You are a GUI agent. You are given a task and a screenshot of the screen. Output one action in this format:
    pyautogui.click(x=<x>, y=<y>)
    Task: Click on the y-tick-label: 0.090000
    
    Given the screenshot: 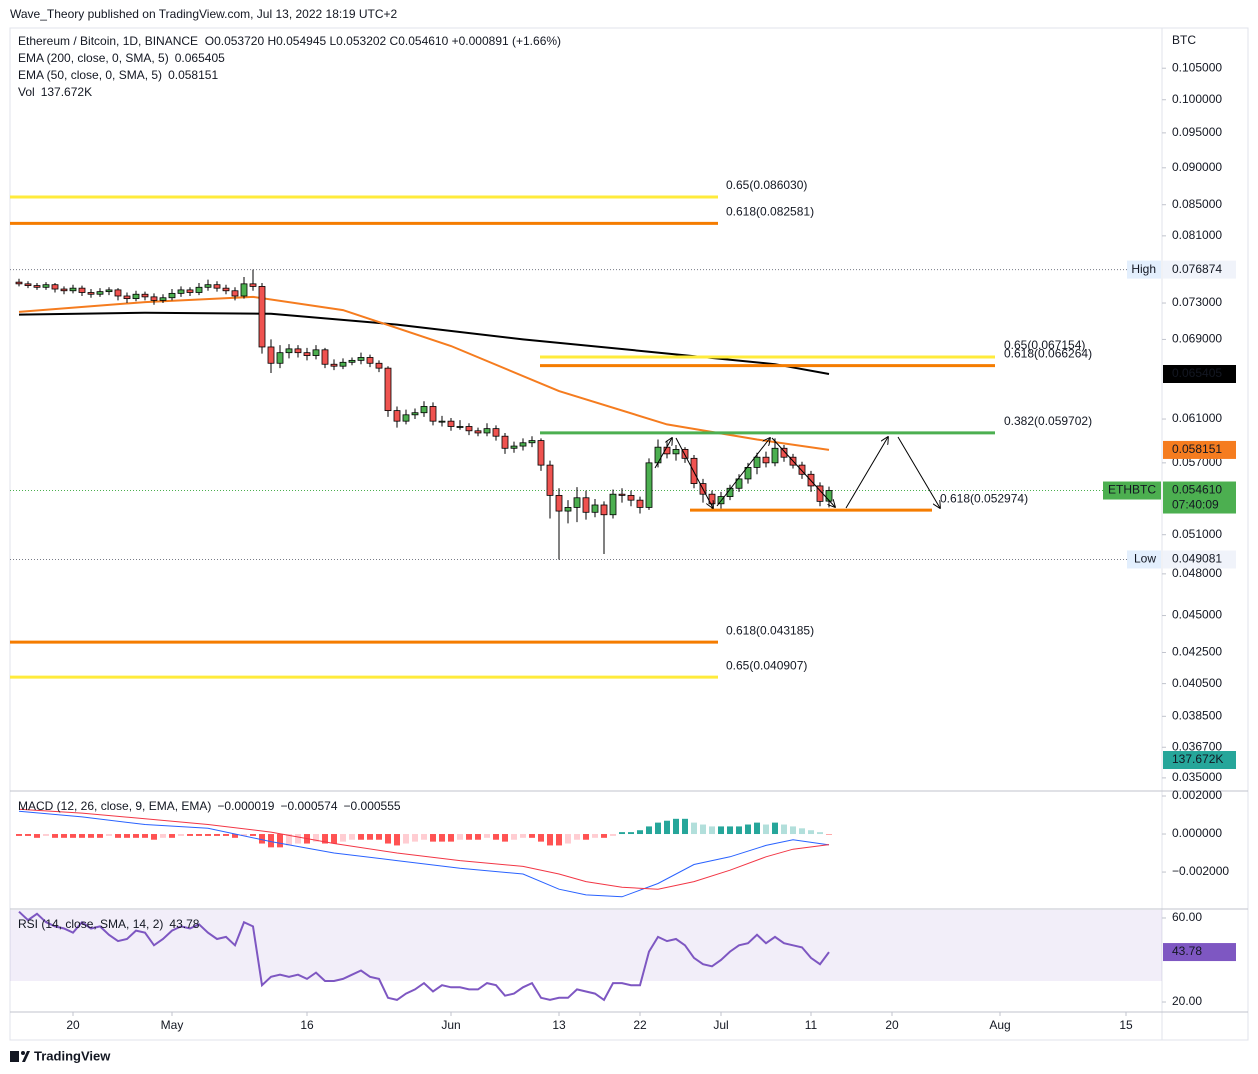 What is the action you would take?
    pyautogui.click(x=1197, y=167)
    